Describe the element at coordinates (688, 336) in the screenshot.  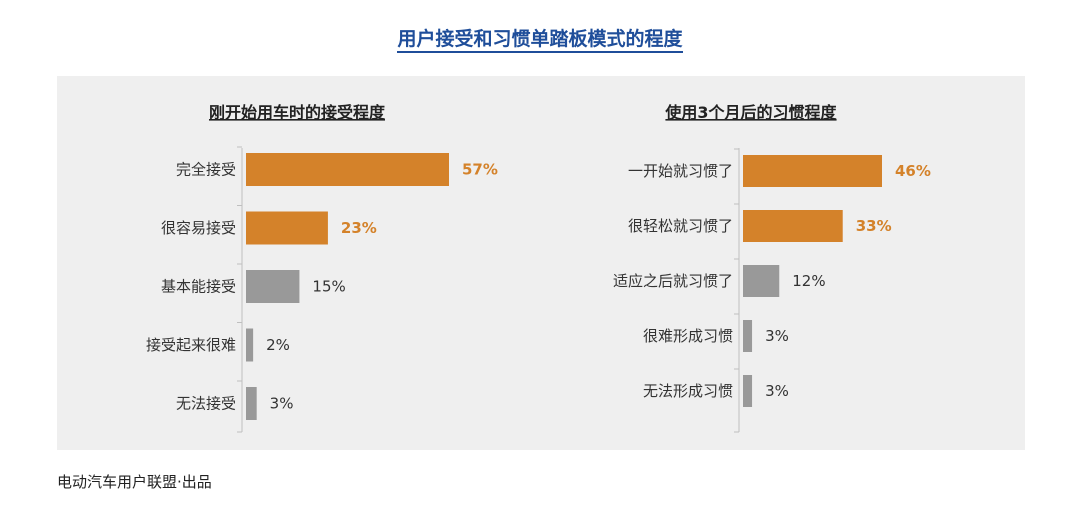
I see `category-label: 很难形成习惯` at that location.